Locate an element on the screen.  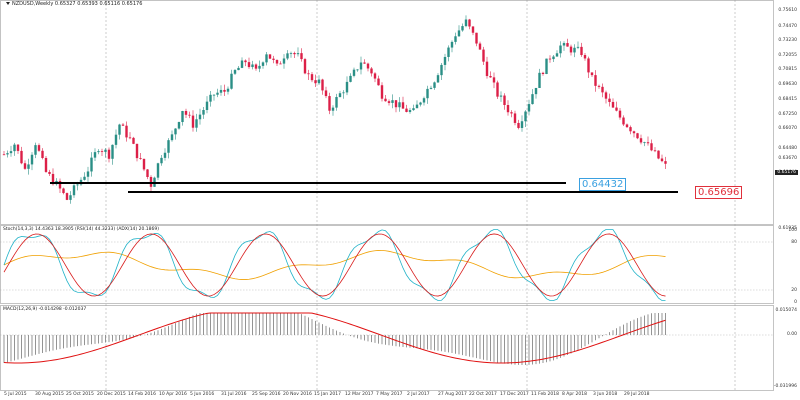
stoch-axis-label: 100 is located at coordinates (792, 230).